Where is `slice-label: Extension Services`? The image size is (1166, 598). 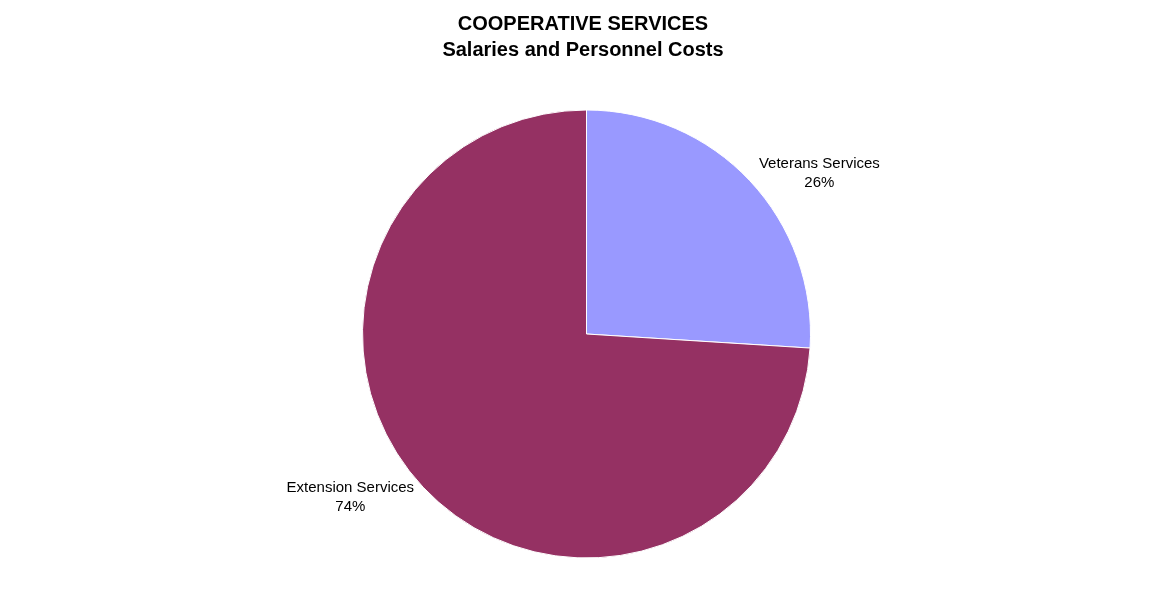
slice-label: Extension Services is located at coordinates (350, 486).